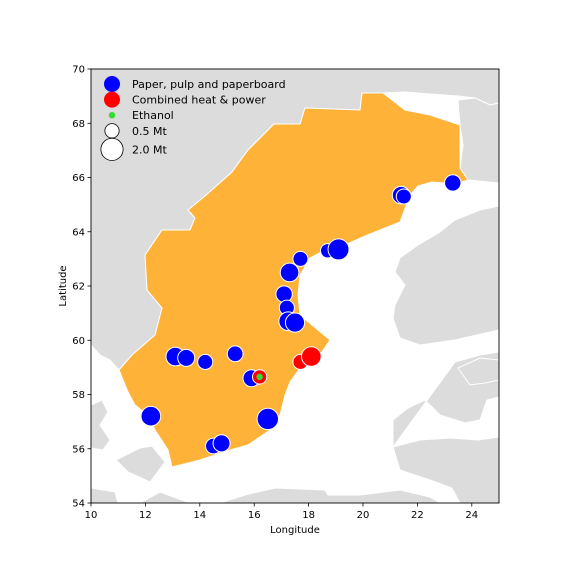  I want to click on y-tick-label: 60, so click(78, 341).